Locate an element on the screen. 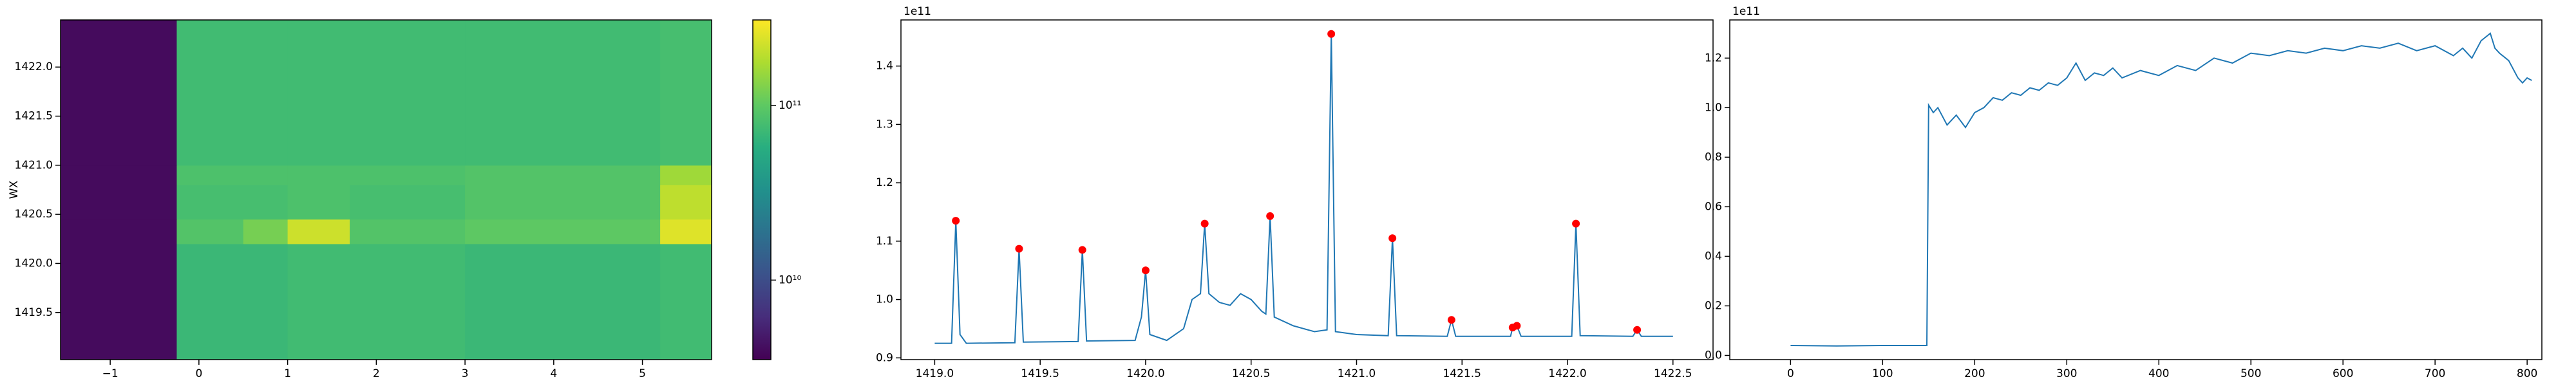 Image resolution: width=2576 pixels, height=386 pixels. y-tick-label: 1422.0 is located at coordinates (34, 66).